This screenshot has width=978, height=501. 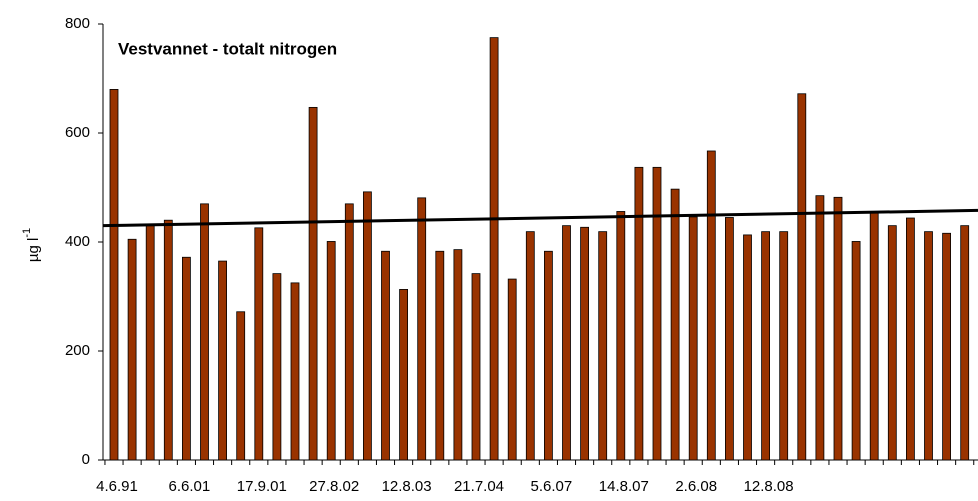 I want to click on y-tick-label: 0, so click(x=86, y=459).